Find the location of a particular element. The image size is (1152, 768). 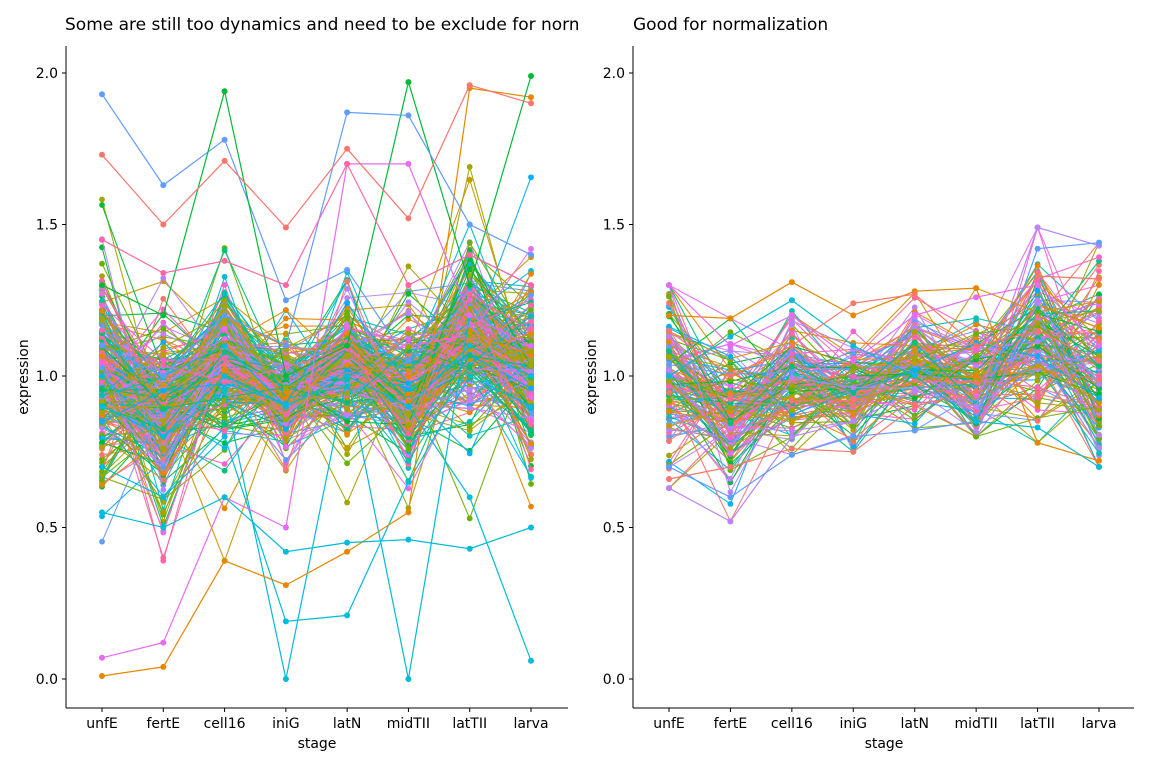

right-y-tick-label: 2.0 is located at coordinates (614, 74).